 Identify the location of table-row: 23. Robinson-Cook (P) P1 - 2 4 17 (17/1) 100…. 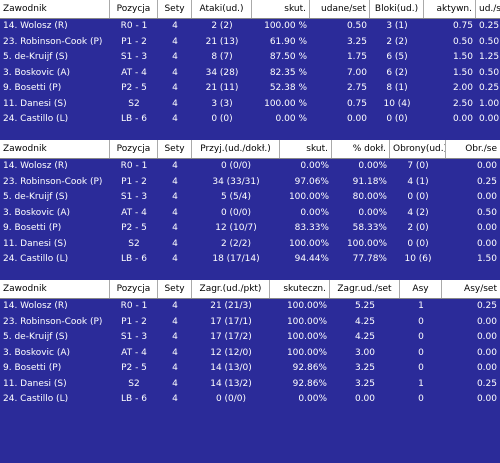
(250, 323).